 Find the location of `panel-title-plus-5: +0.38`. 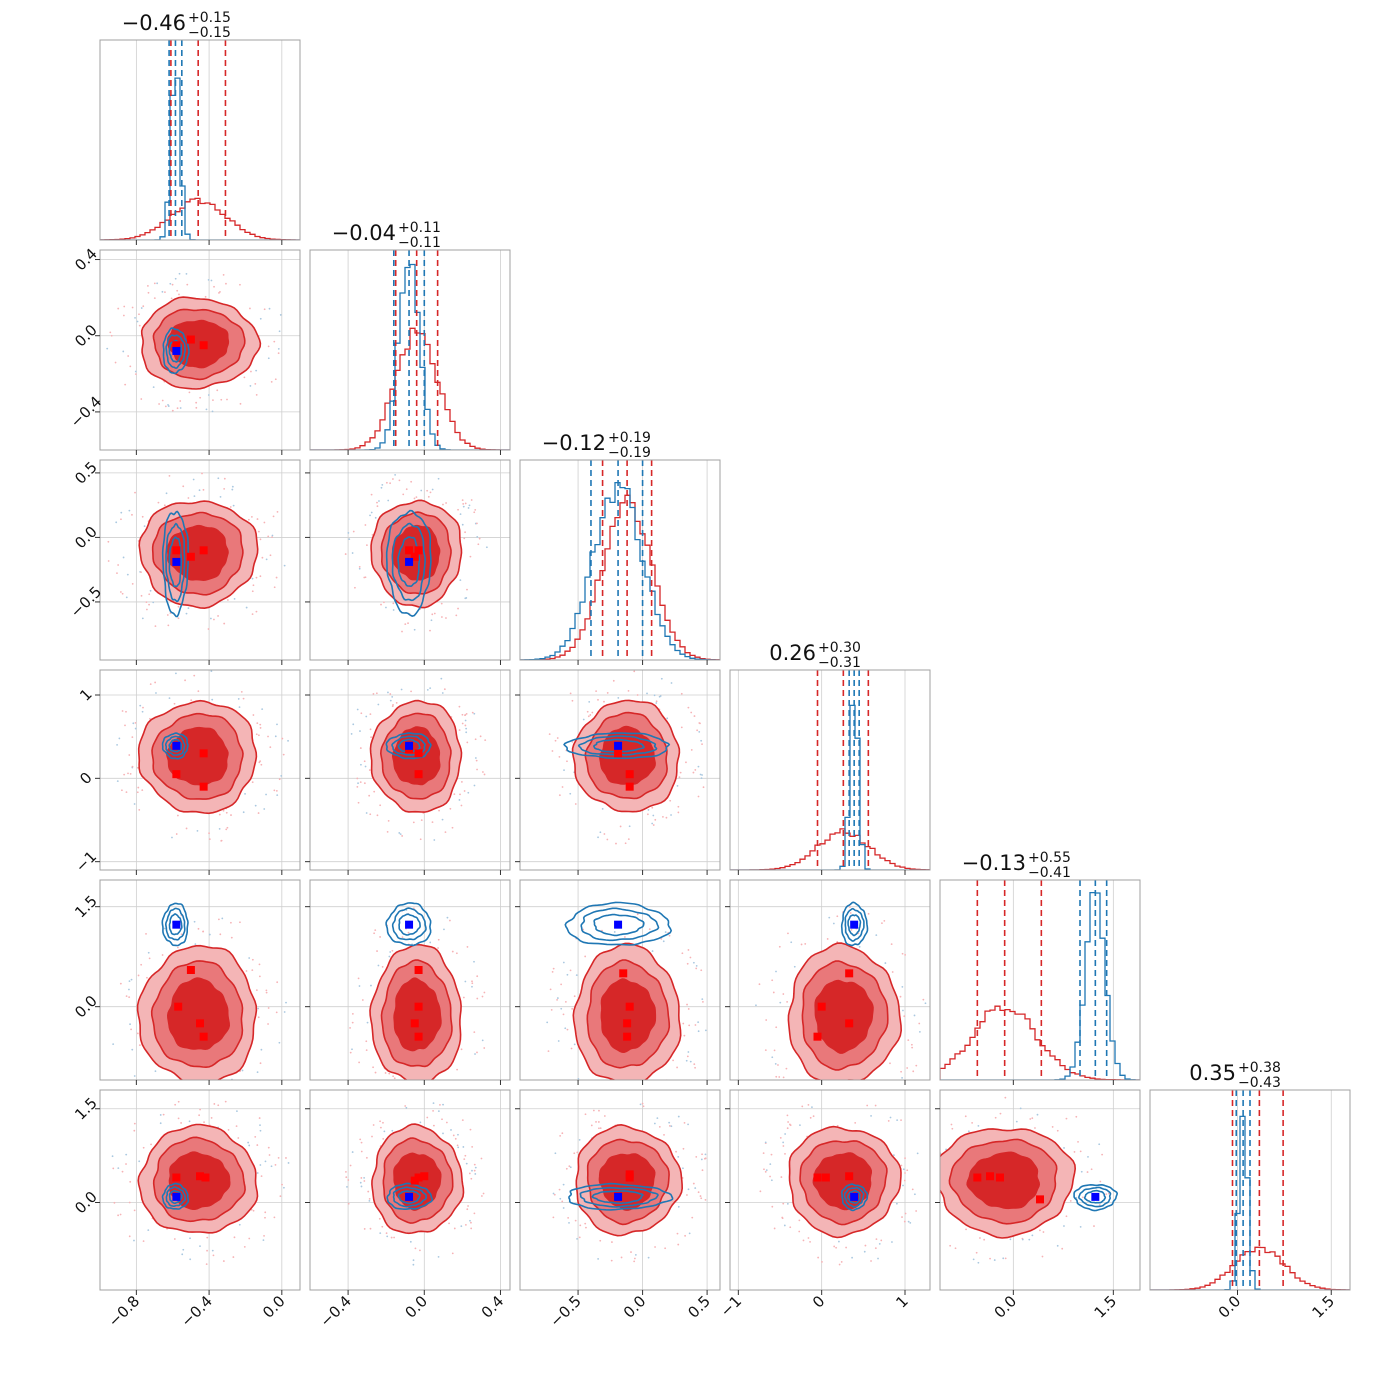

panel-title-plus-5: +0.38 is located at coordinates (1259, 1068).